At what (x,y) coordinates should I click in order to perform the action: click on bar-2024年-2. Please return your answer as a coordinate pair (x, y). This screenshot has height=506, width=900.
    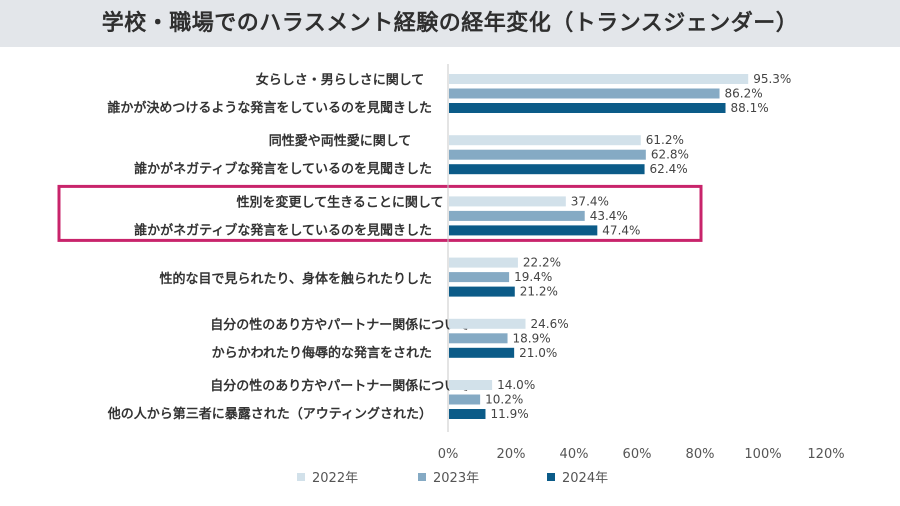
    Looking at the image, I should click on (523, 230).